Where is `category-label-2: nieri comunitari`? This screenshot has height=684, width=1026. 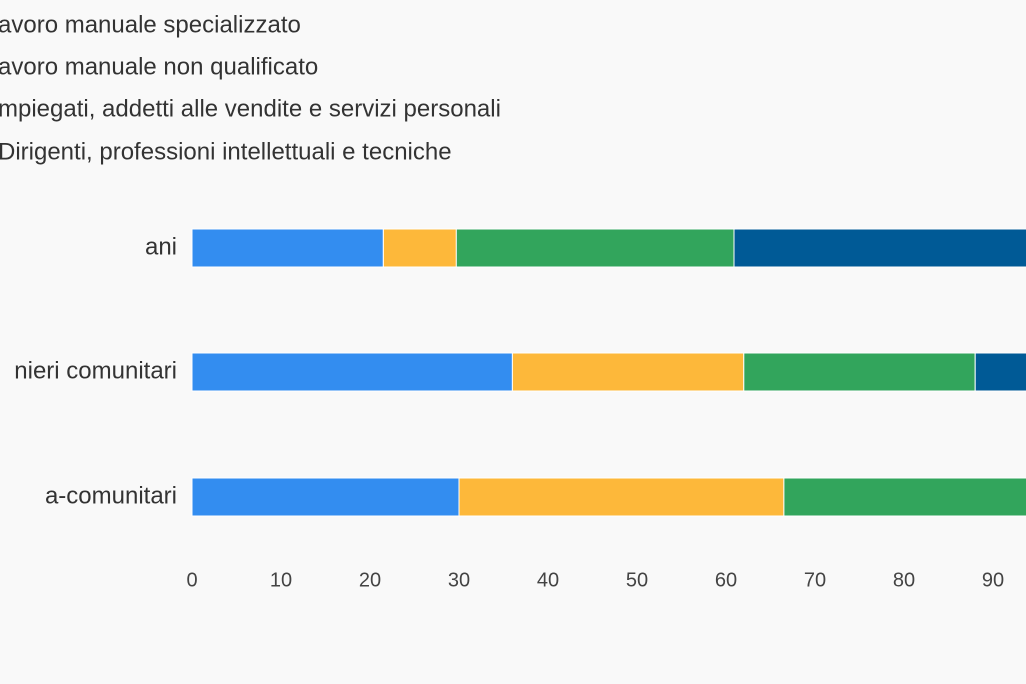 category-label-2: nieri comunitari is located at coordinates (95, 370).